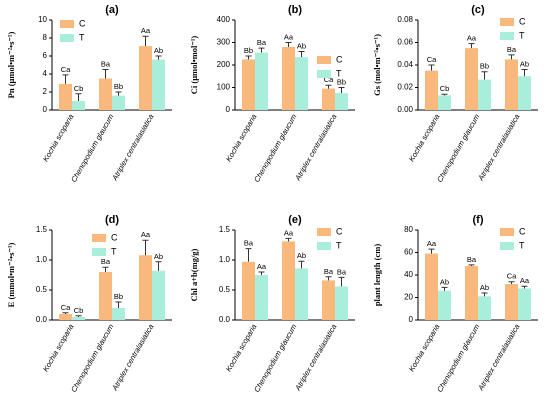 This screenshot has width=550, height=420. What do you see at coordinates (42, 19) in the screenshot?
I see `y-tick-label: 10` at bounding box center [42, 19].